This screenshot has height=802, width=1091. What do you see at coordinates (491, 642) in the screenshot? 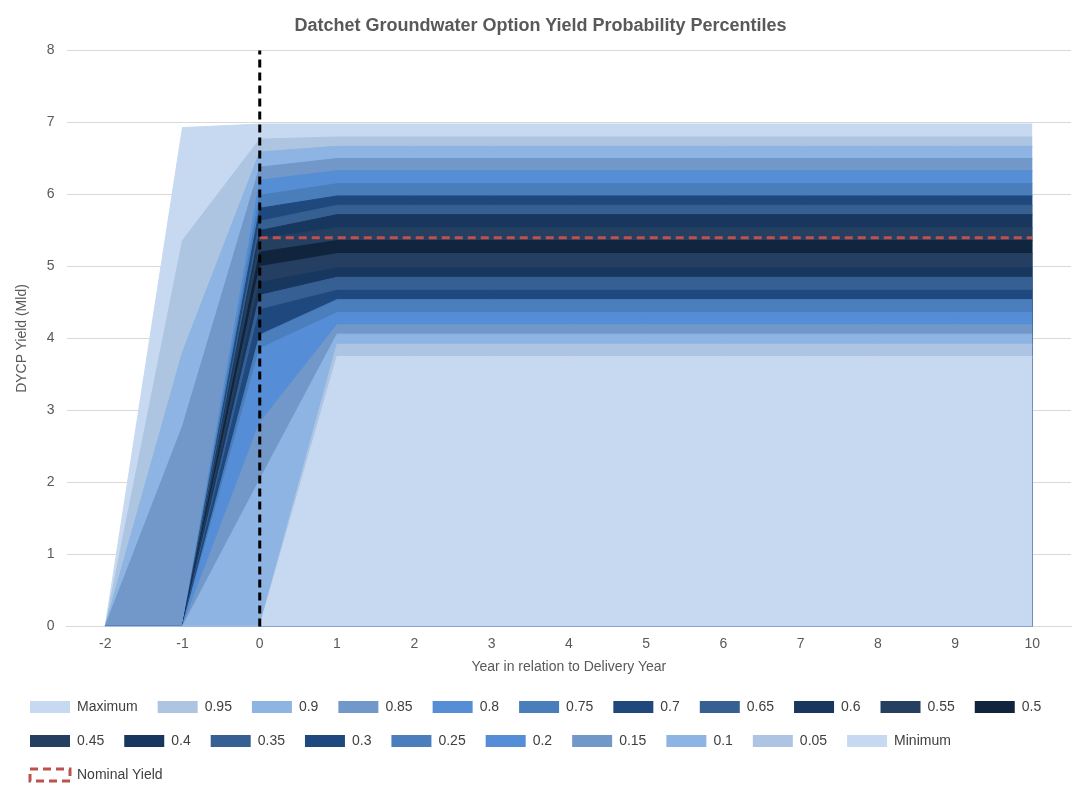
I see `x-tick-label: 3` at bounding box center [491, 642].